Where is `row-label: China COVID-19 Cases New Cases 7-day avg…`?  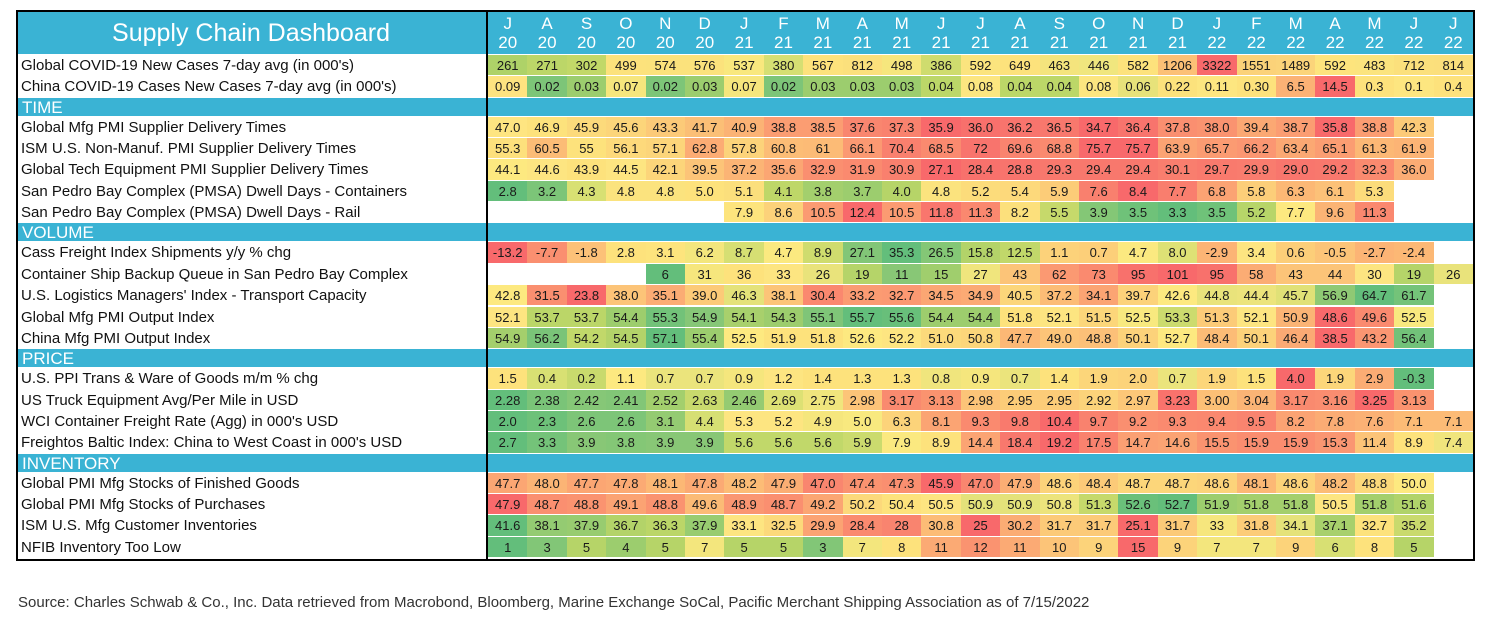
row-label: China COVID-19 Cases New Cases 7-day avg… is located at coordinates (209, 87).